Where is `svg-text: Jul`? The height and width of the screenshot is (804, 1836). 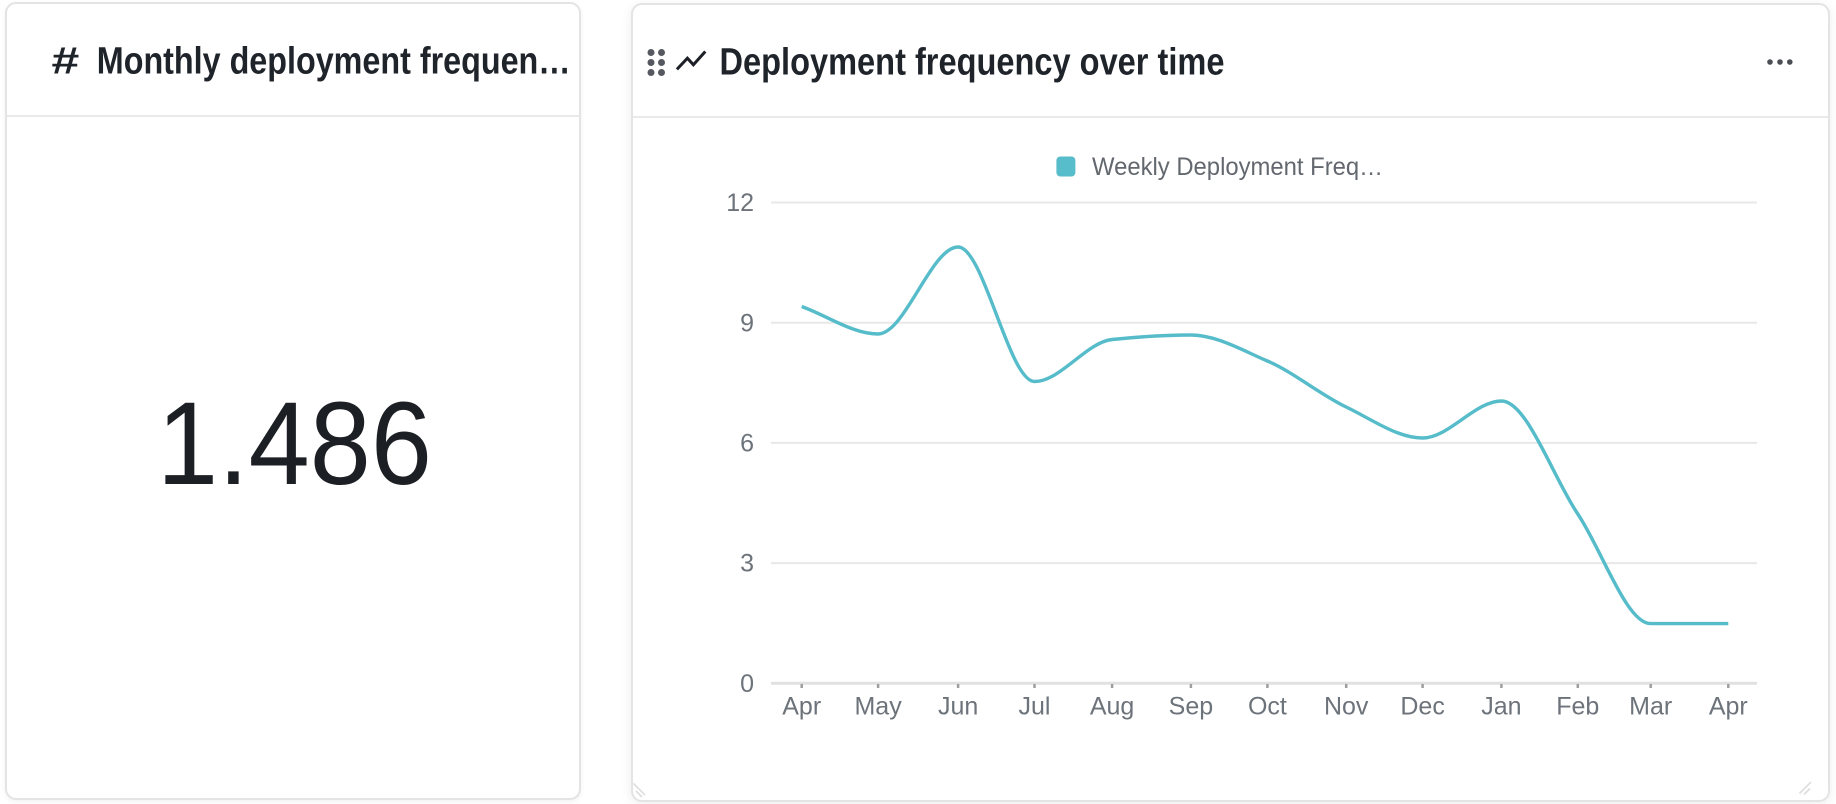
svg-text: Jul is located at coordinates (1035, 706).